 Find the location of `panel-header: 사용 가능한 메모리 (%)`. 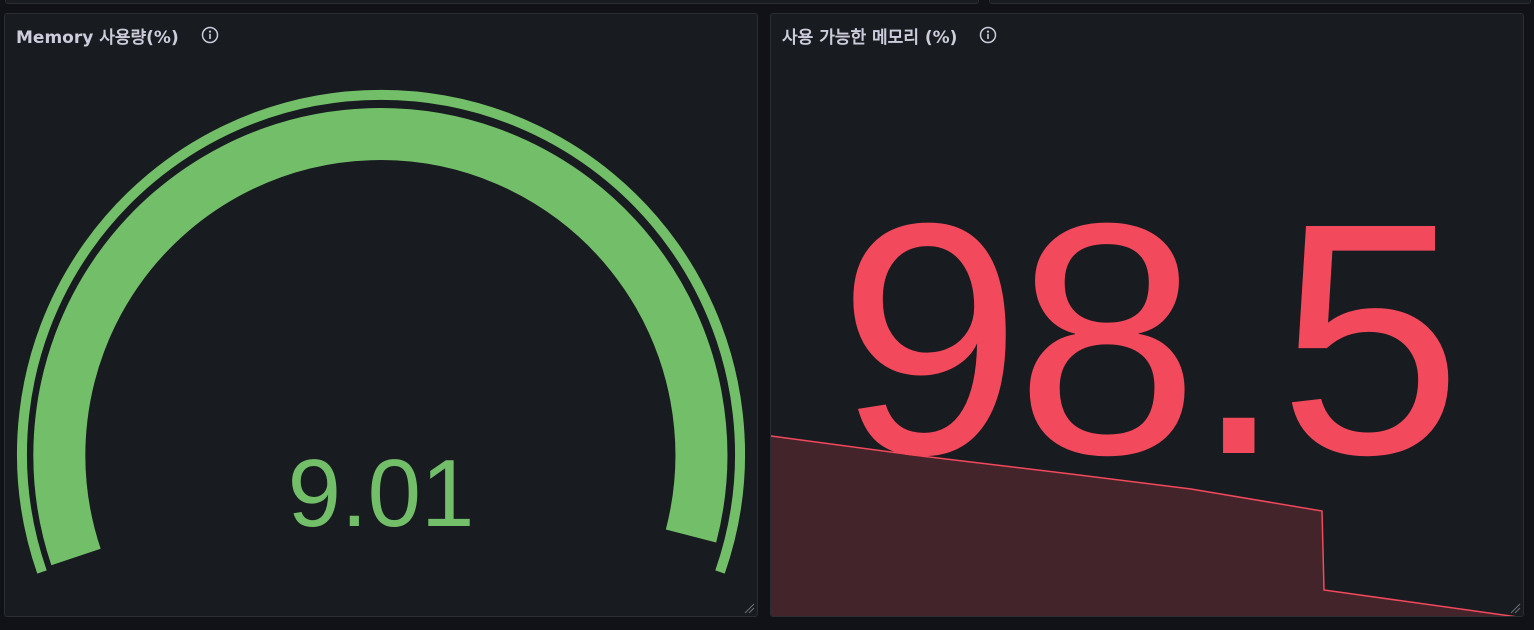

panel-header: 사용 가능한 메모리 (%) is located at coordinates (1147, 35).